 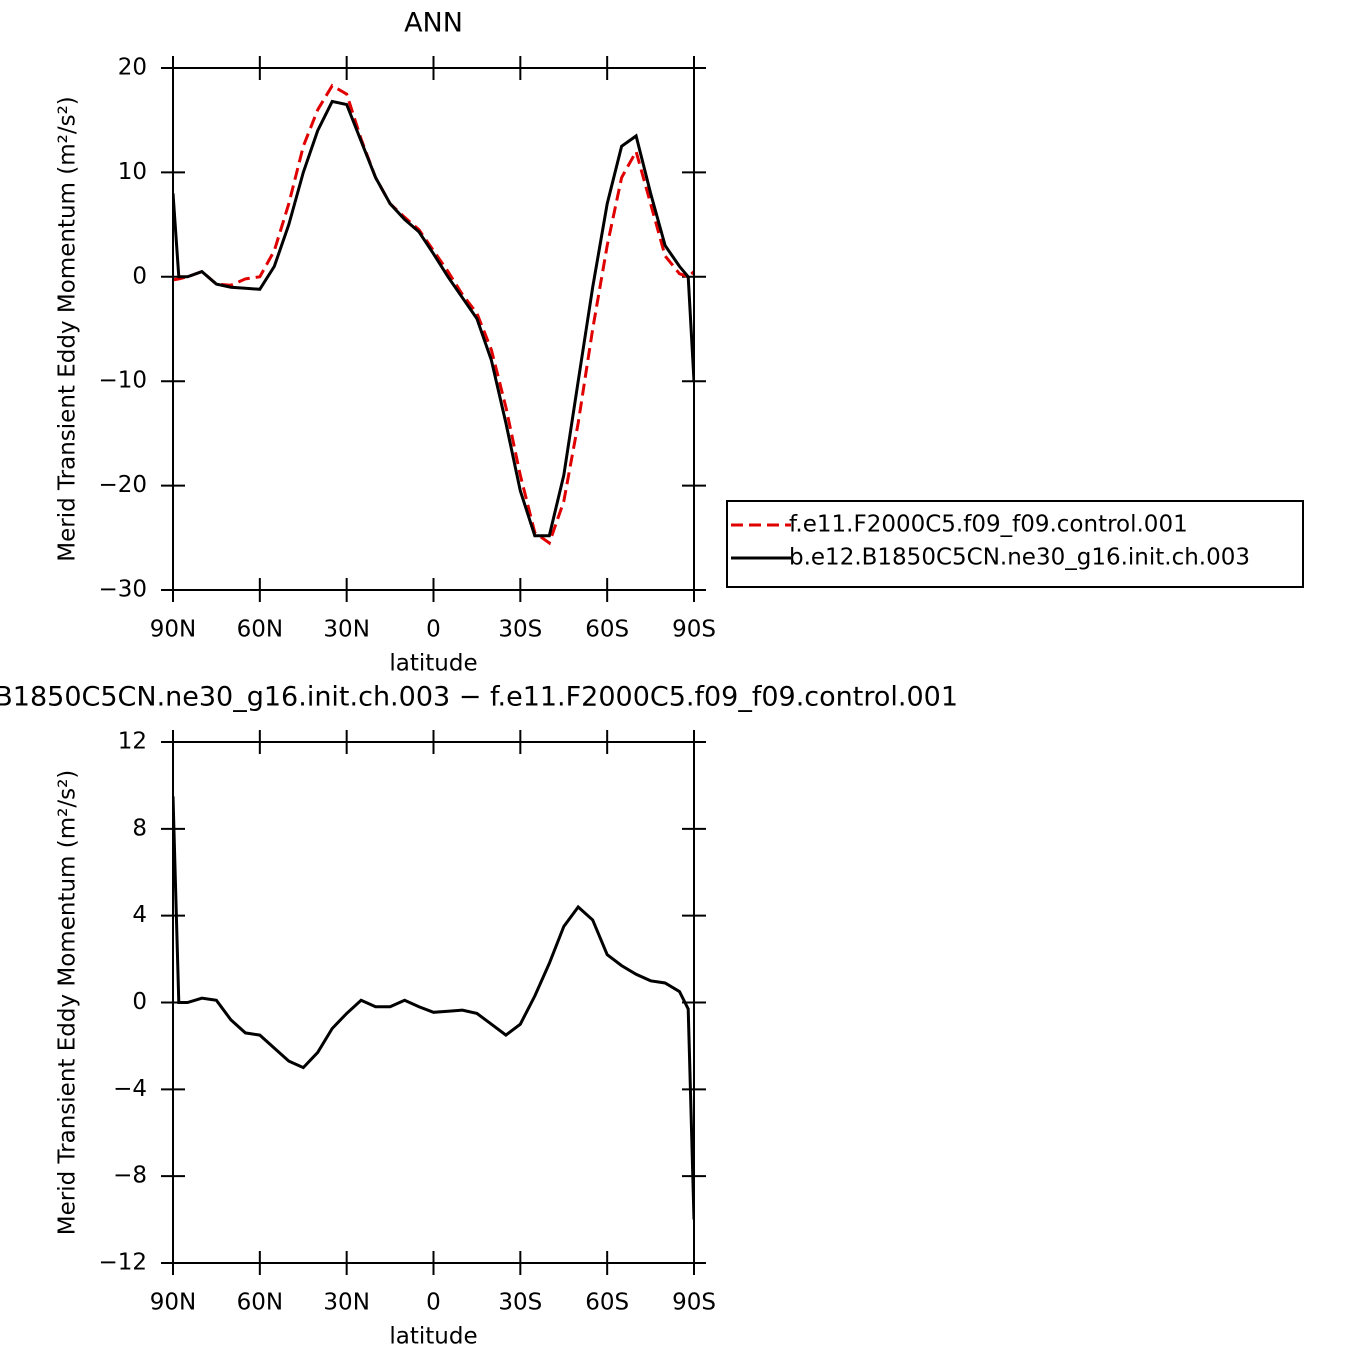 What do you see at coordinates (433, 23) in the screenshot?
I see `chart-title: ANN` at bounding box center [433, 23].